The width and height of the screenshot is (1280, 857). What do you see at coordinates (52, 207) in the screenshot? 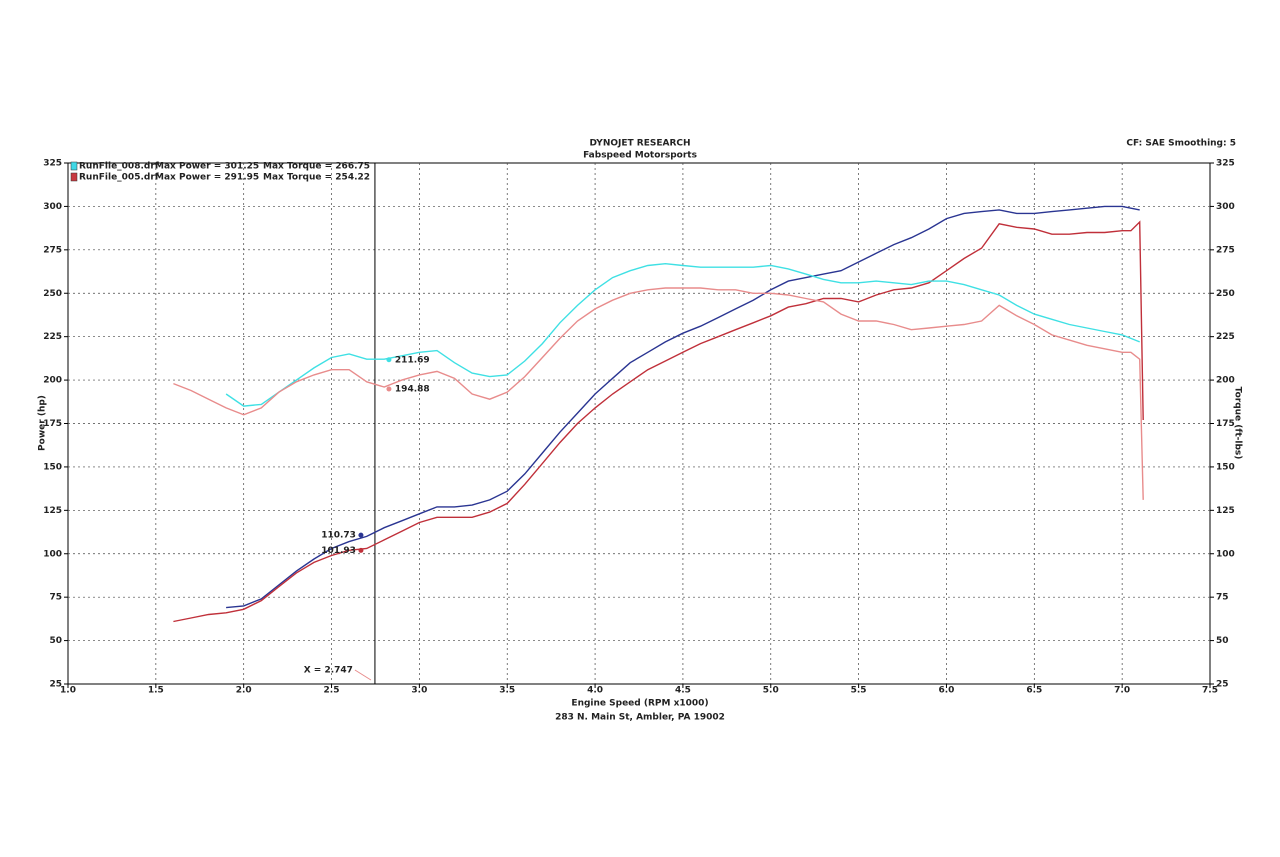
I see `y-tick-label: 300` at bounding box center [52, 207].